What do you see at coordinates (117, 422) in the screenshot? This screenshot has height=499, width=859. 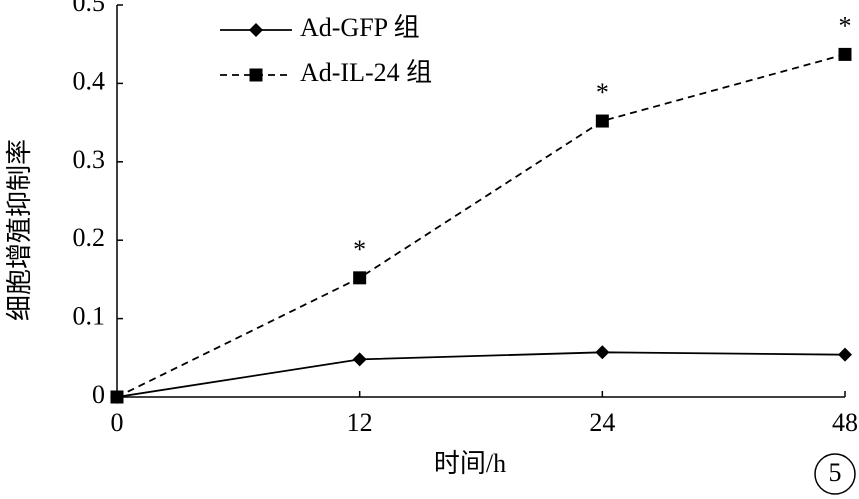 I see `x-tick-label: 0` at bounding box center [117, 422].